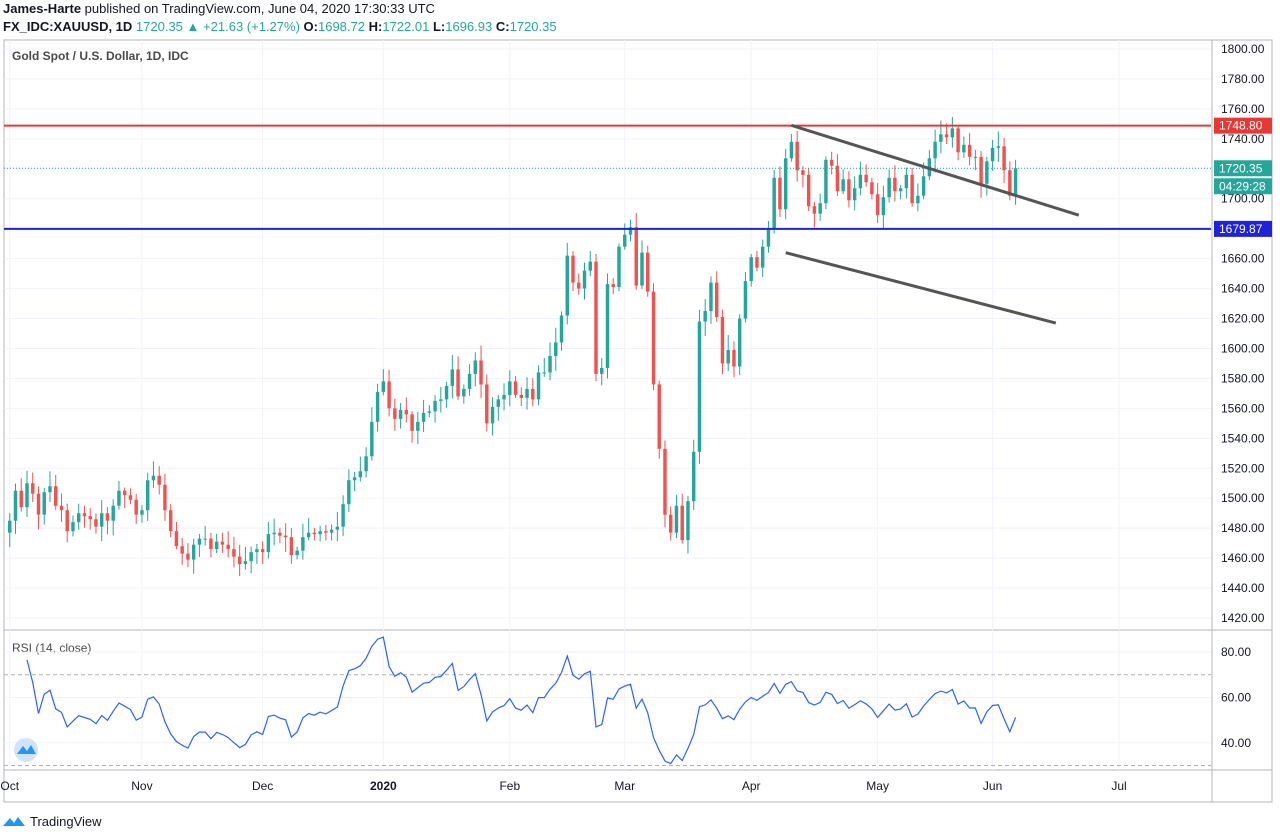 Image resolution: width=1280 pixels, height=836 pixels. Describe the element at coordinates (1243, 319) in the screenshot. I see `price-tick-label: 1620.00` at that location.